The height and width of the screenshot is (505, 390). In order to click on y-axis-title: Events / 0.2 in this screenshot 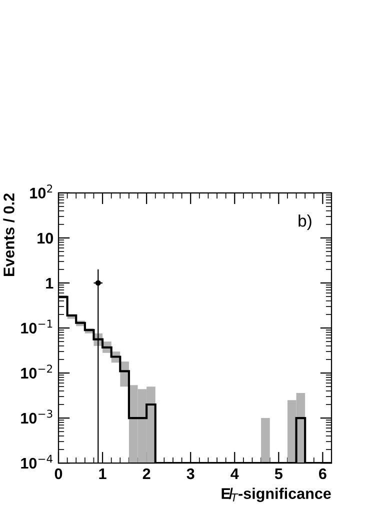, I will do `click(9, 235)`.